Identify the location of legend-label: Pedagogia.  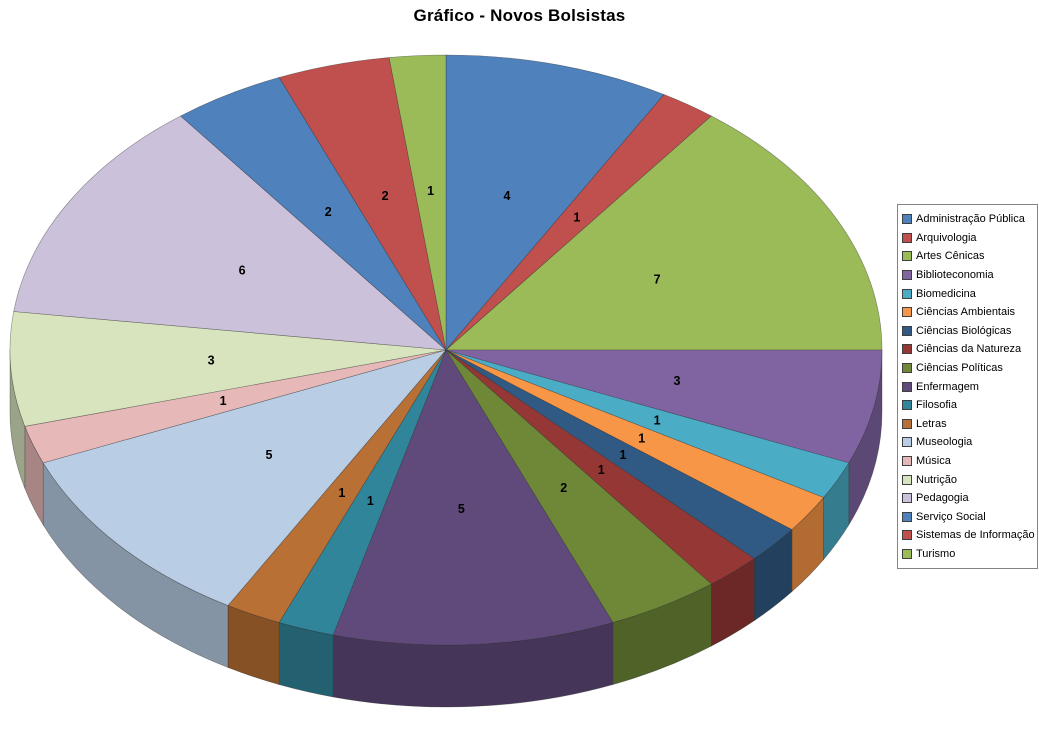
(942, 498).